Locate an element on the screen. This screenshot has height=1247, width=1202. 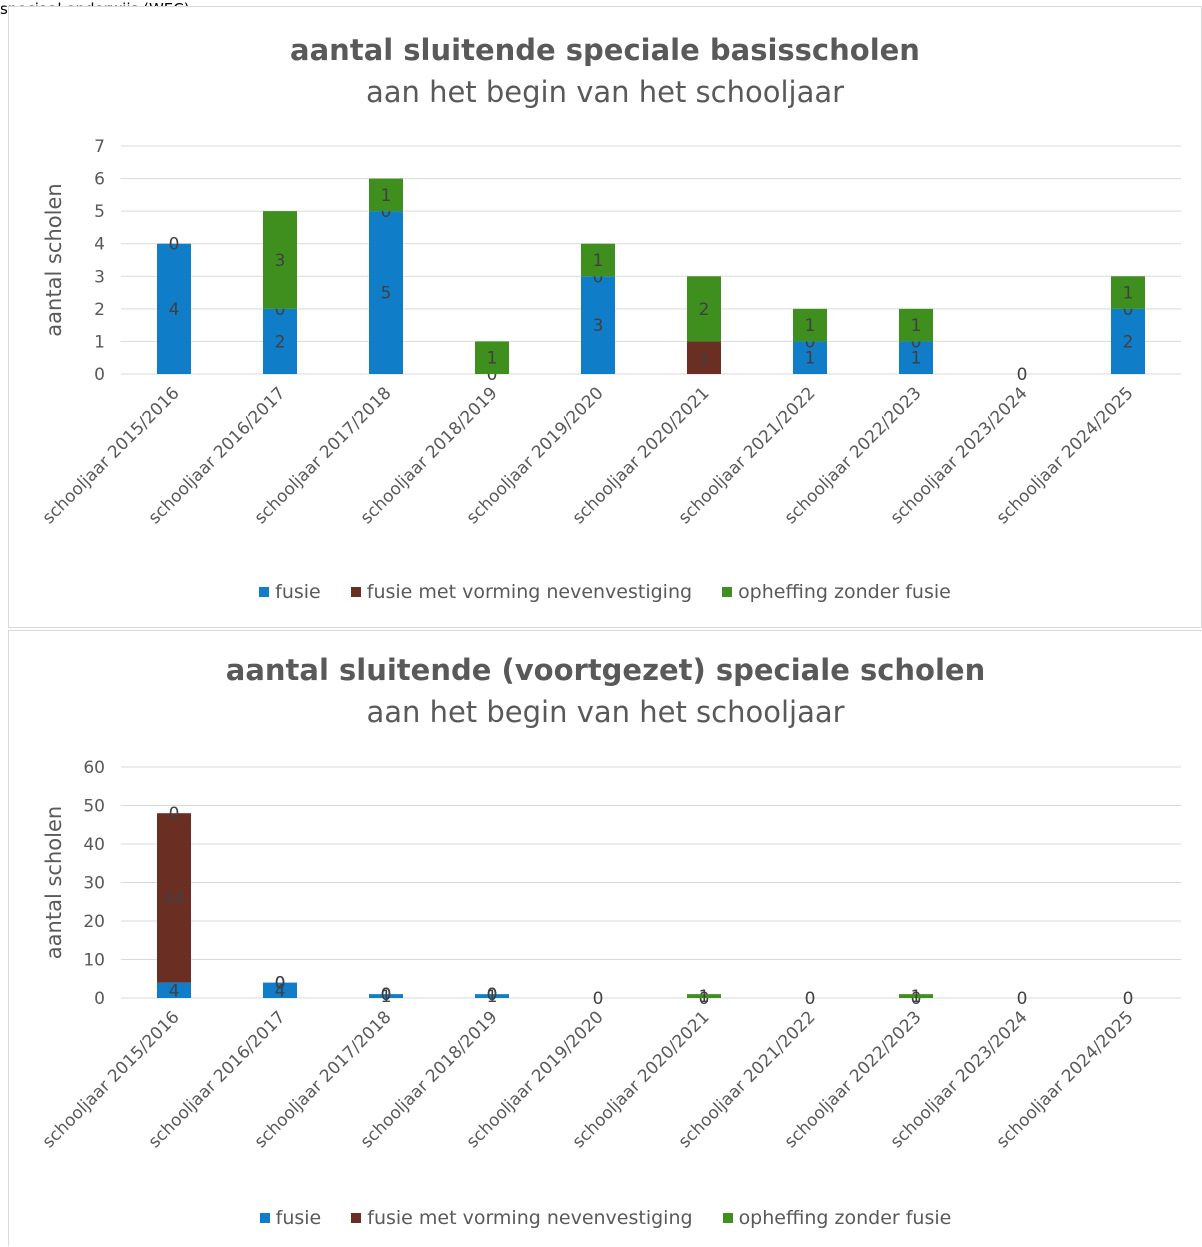
y-tick-label: 1 is located at coordinates (99, 342).